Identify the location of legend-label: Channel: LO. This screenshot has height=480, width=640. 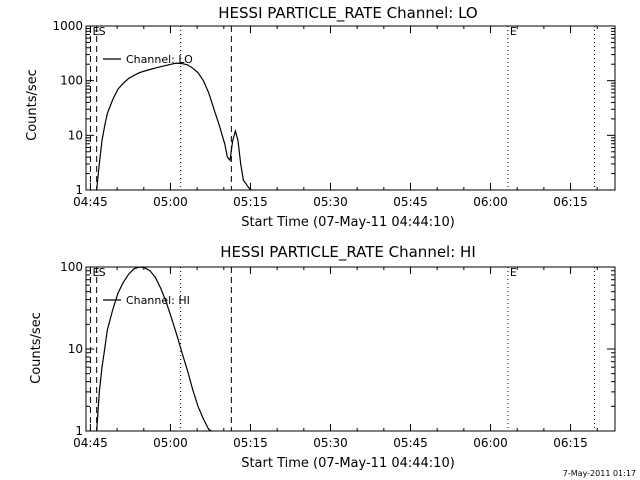
(159, 59).